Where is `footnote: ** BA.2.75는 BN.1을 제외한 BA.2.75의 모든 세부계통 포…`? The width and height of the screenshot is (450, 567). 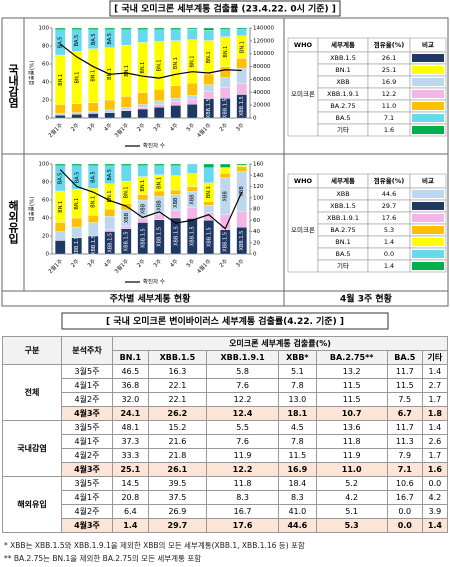 footnote: ** BA.2.75는 BN.1을 제외한 BA.2.75의 모든 세부계통 포… is located at coordinates (103, 558).